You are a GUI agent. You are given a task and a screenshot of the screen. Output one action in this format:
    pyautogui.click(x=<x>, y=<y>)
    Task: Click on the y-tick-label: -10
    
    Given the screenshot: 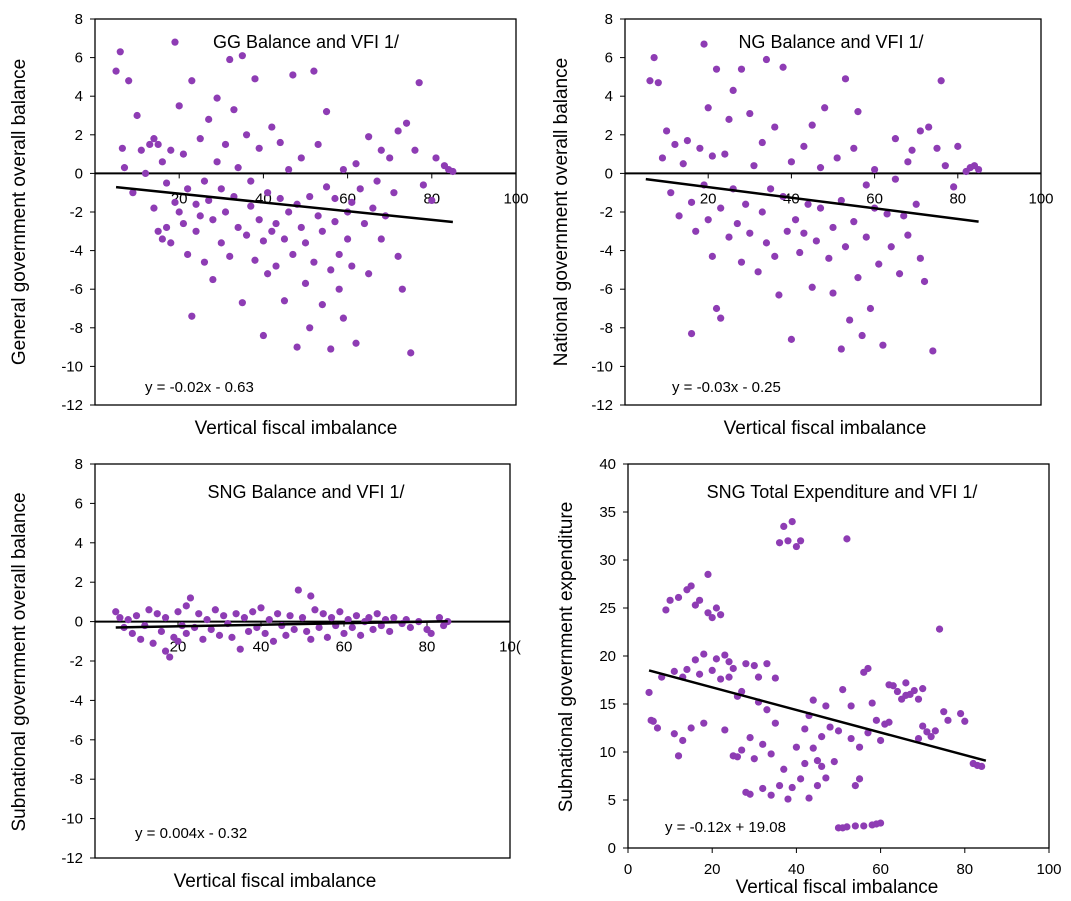 What is the action you would take?
    pyautogui.click(x=602, y=366)
    